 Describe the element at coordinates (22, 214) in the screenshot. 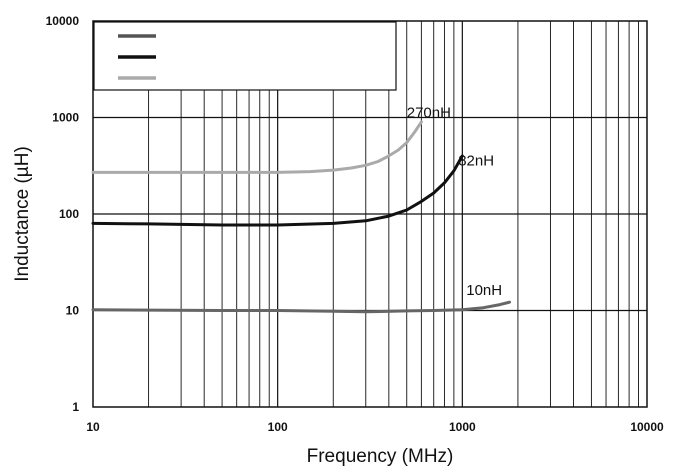

I see `y-axis-label: Inductance (µH)` at that location.